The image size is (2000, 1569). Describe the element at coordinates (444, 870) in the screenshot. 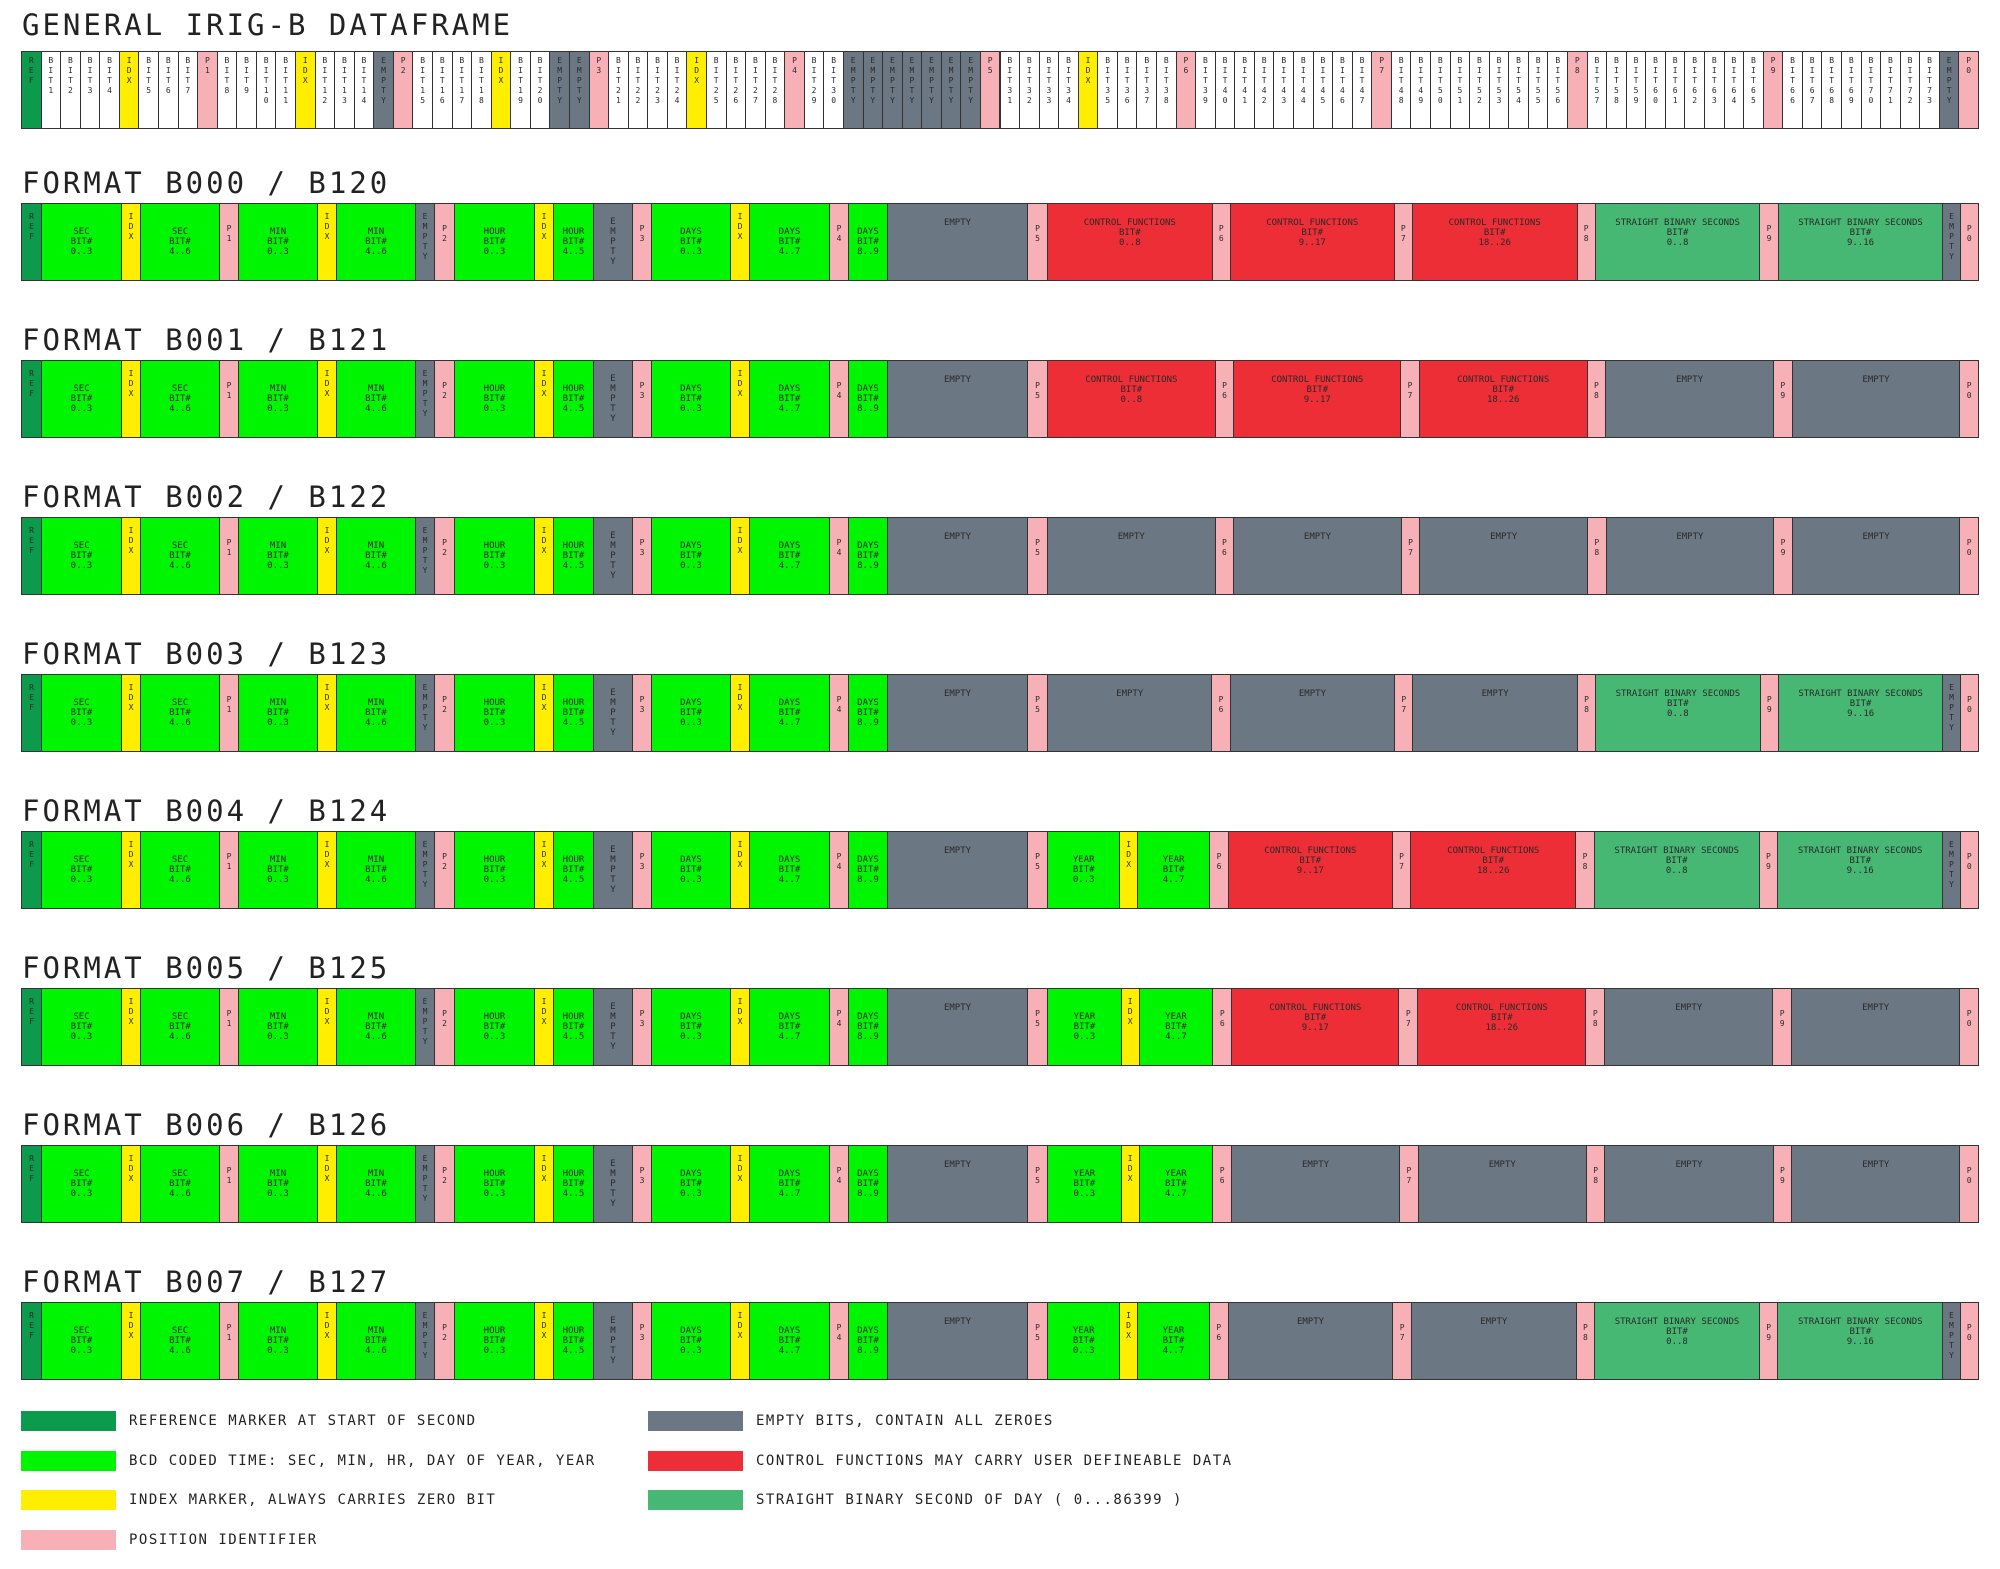

I see `format-cell-pos: P 2` at that location.